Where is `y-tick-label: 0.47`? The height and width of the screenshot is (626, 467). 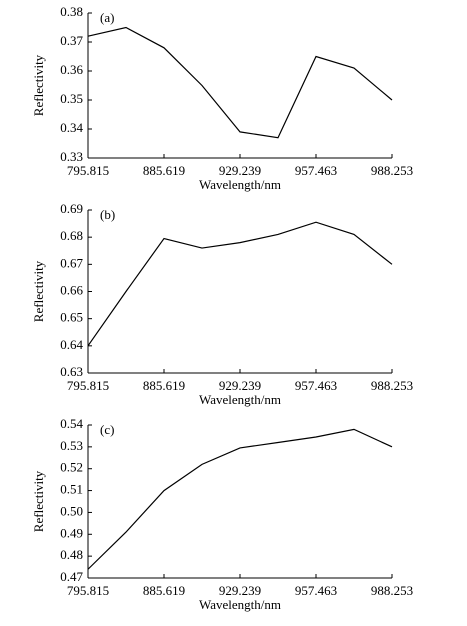
y-tick-label: 0.47 is located at coordinates (71, 576).